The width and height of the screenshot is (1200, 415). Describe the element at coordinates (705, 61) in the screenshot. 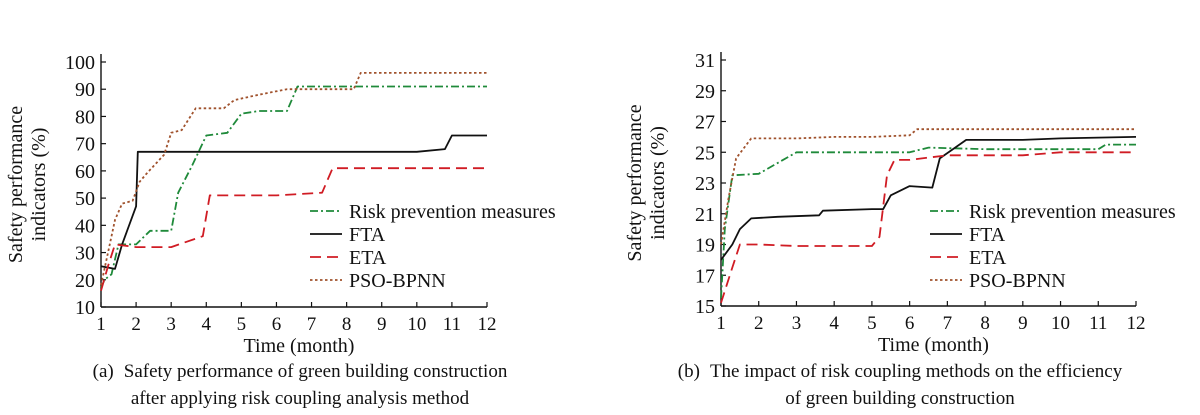

I see `y-tick-label: 31` at that location.